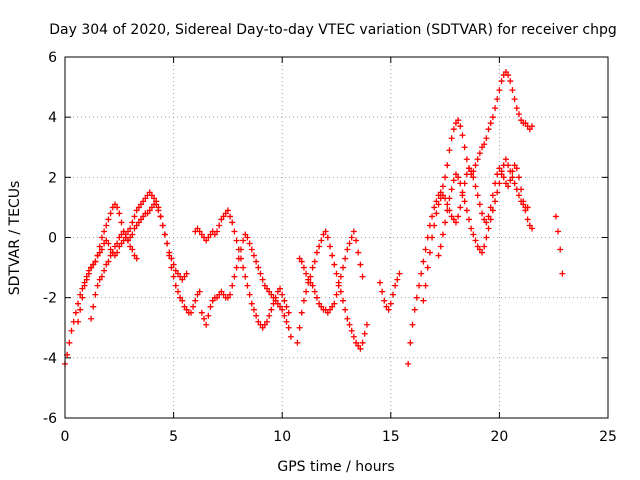 This screenshot has width=640, height=480. What do you see at coordinates (391, 437) in the screenshot?
I see `x-tick-label: 15` at bounding box center [391, 437].